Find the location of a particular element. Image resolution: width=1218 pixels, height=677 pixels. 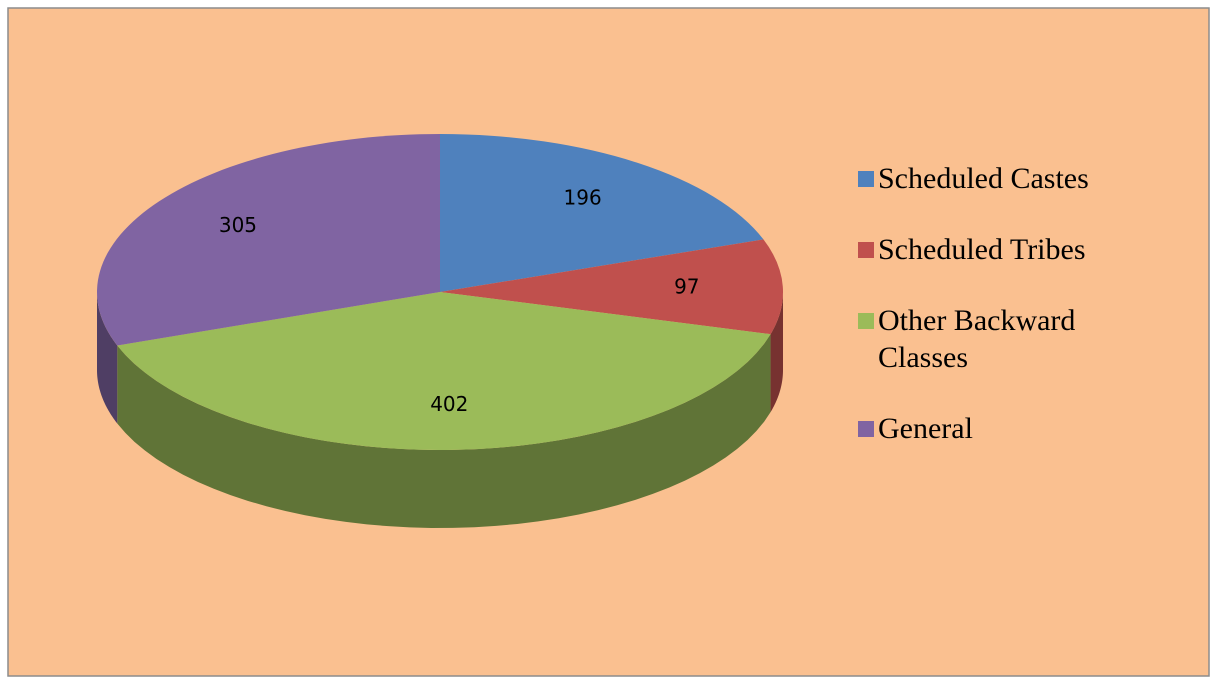

legend-item: Scheduled Tribes is located at coordinates (1023, 249).